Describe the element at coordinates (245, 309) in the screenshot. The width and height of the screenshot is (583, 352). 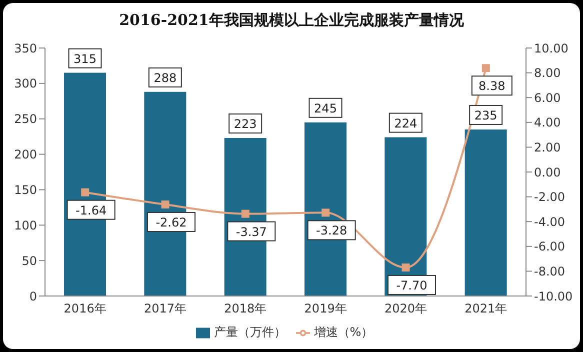
I see `x-tick-label: 2018年` at that location.